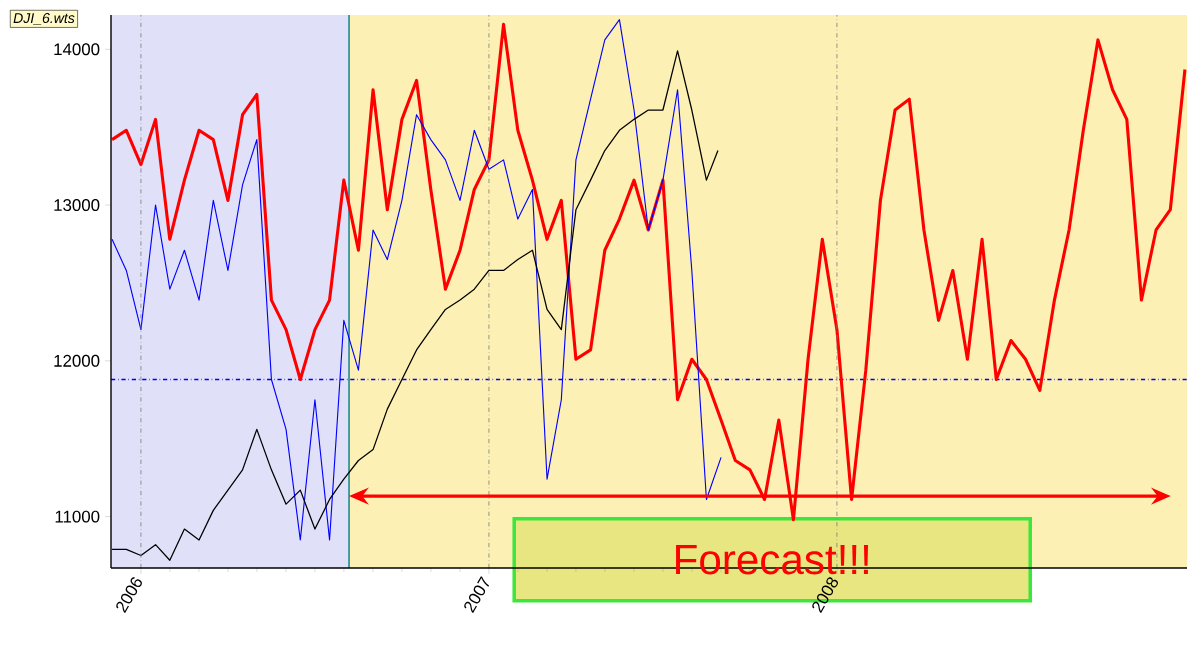 The image size is (1200, 650). I want to click on y-tick-label: 14000, so click(77, 49).